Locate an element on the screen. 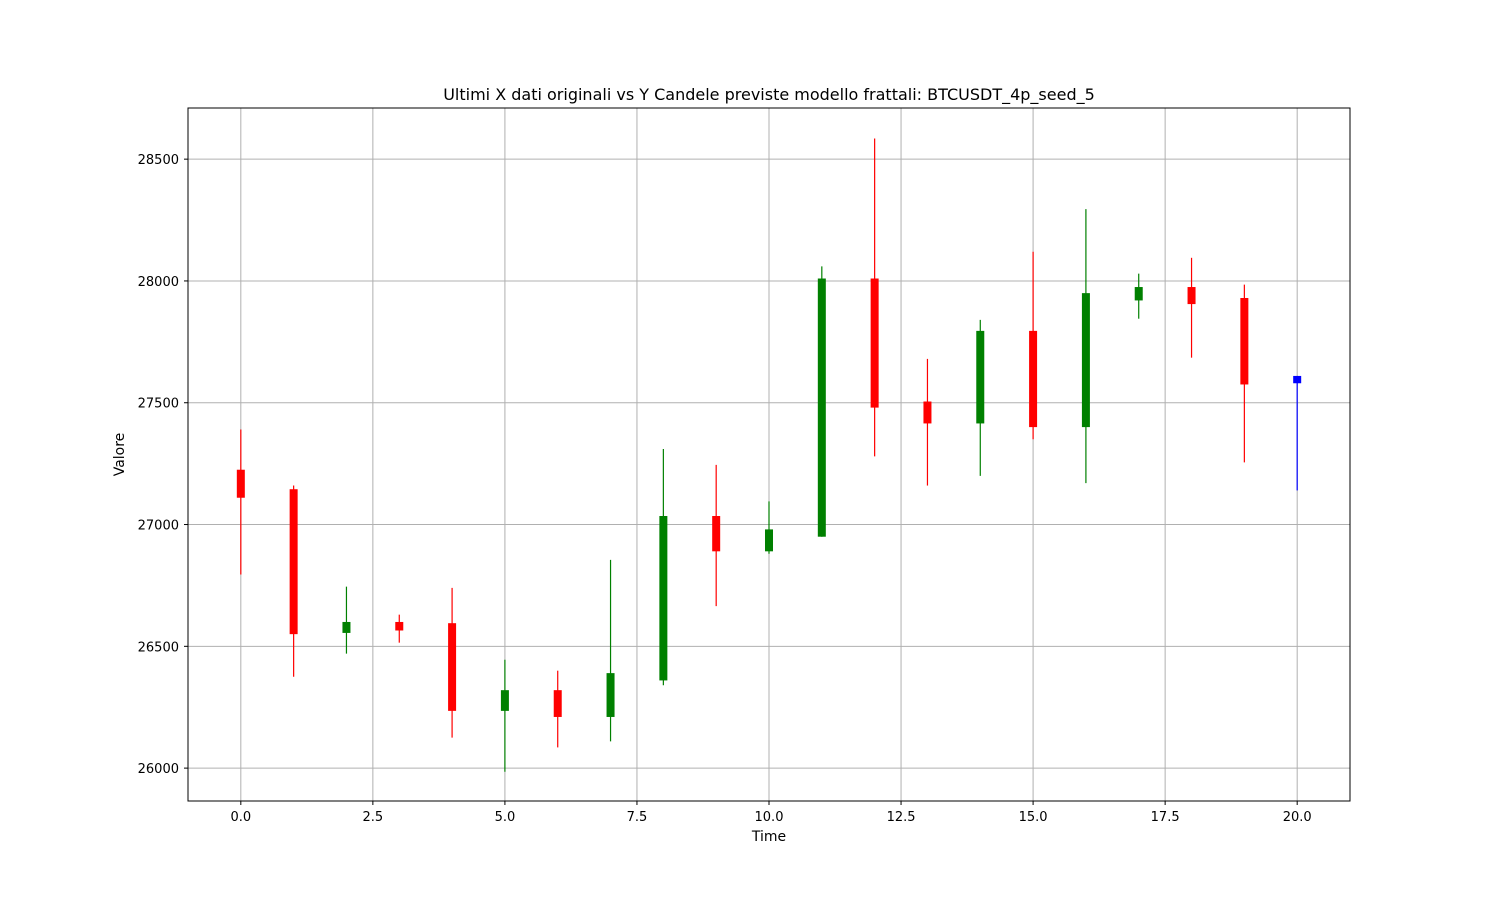  x-tick-label: 10.0 is located at coordinates (769, 817).